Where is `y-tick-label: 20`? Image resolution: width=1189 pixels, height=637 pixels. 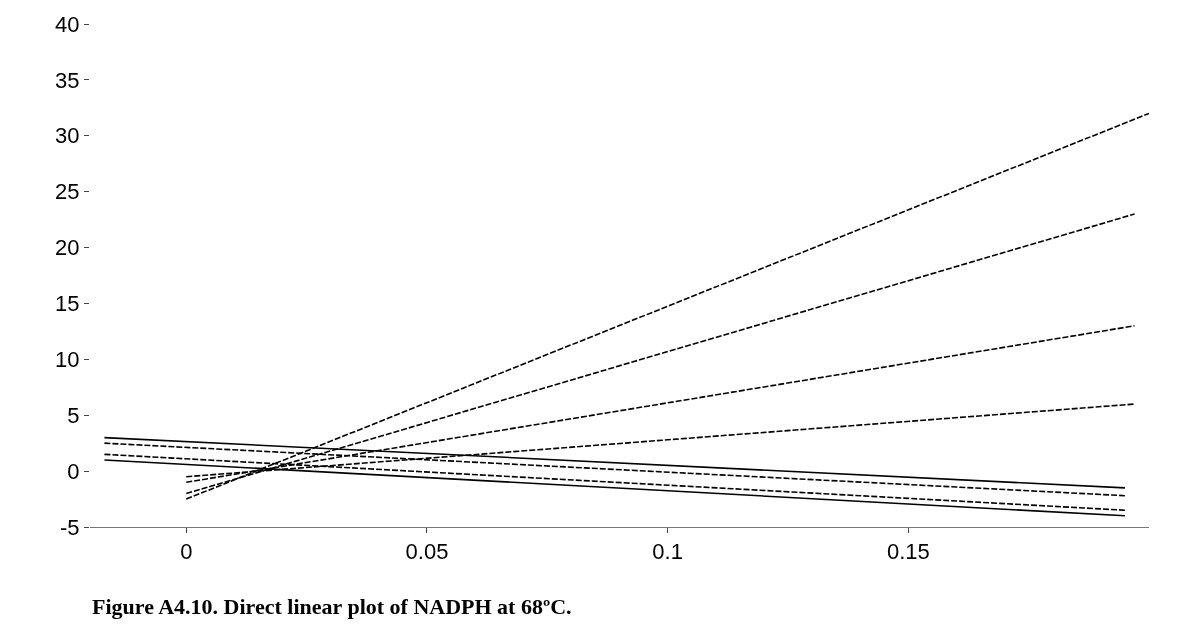 y-tick-label: 20 is located at coordinates (67, 248).